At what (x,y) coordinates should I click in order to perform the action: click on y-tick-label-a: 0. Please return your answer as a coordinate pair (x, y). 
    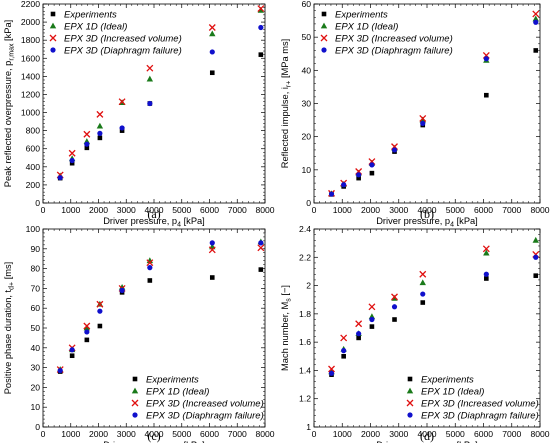
    Looking at the image, I should click on (37, 203).